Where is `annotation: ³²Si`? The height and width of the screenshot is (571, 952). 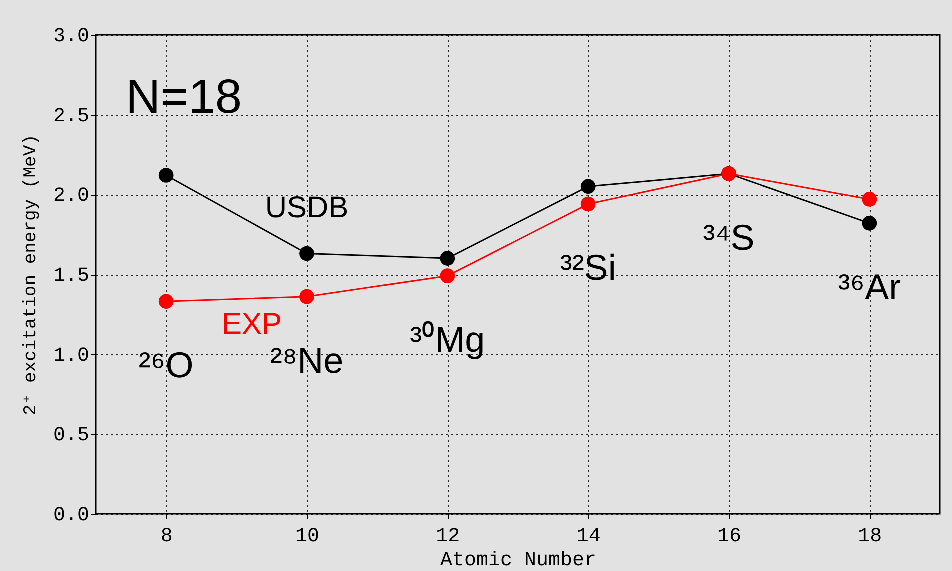 annotation: ³²Si is located at coordinates (588, 267).